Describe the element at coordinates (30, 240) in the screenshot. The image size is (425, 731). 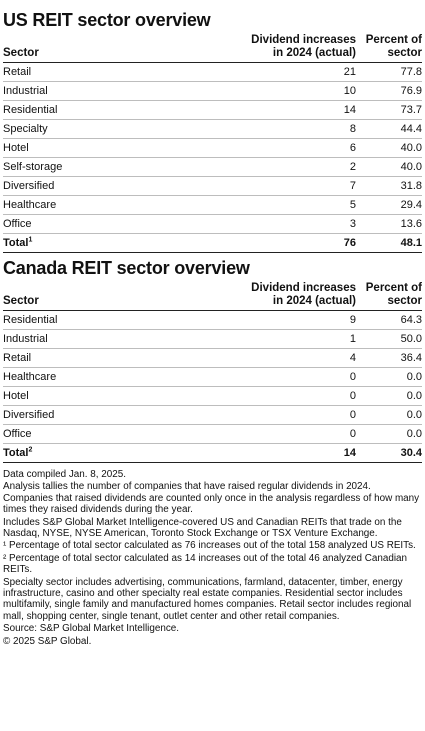
I see `footnote-mark: 1` at that location.